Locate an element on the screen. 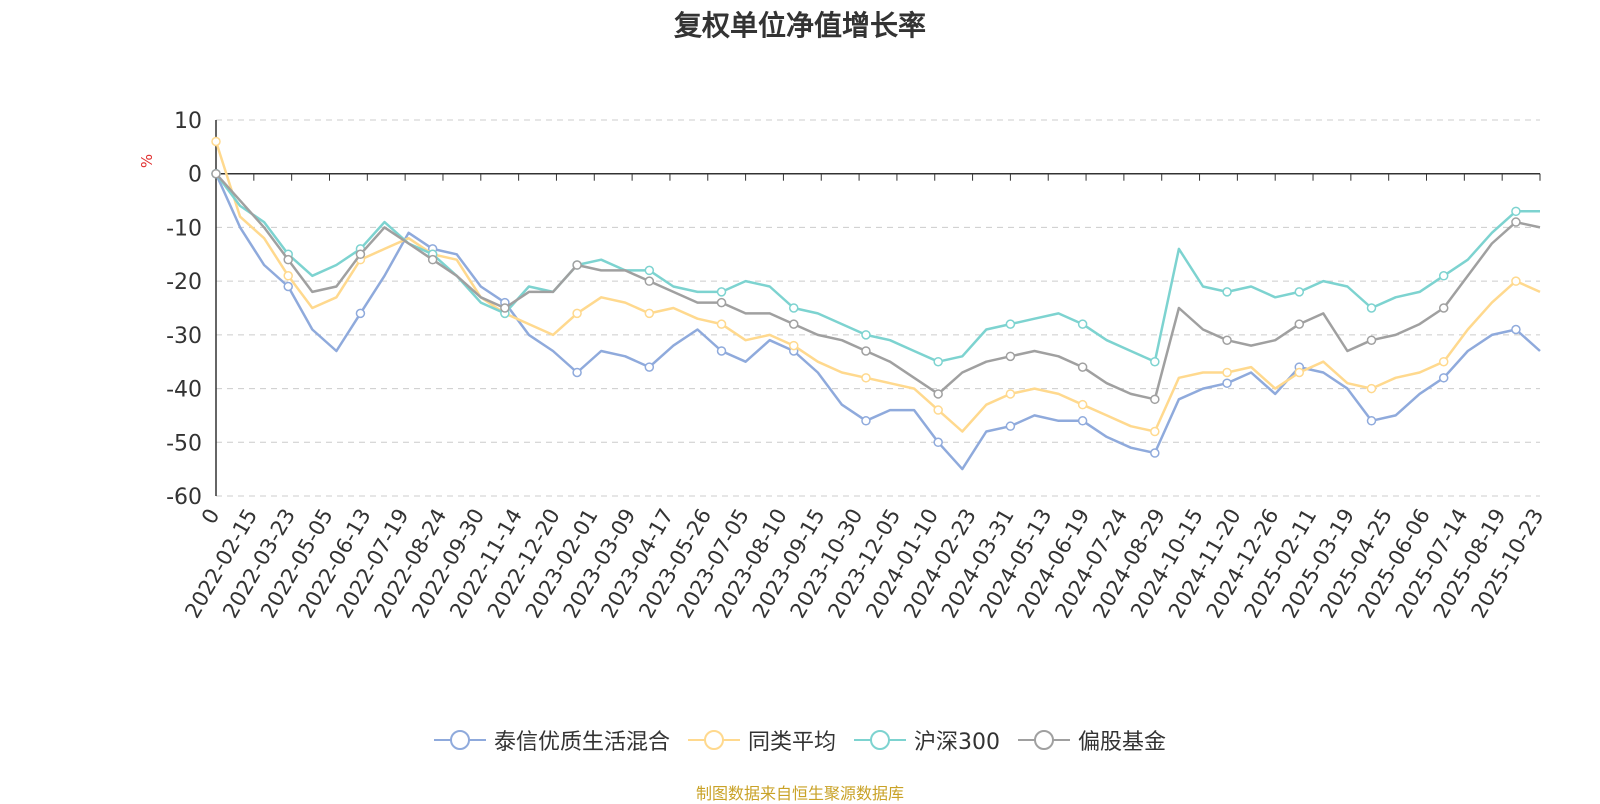 The height and width of the screenshot is (804, 1600). y-tick-label: -40 is located at coordinates (184, 390).